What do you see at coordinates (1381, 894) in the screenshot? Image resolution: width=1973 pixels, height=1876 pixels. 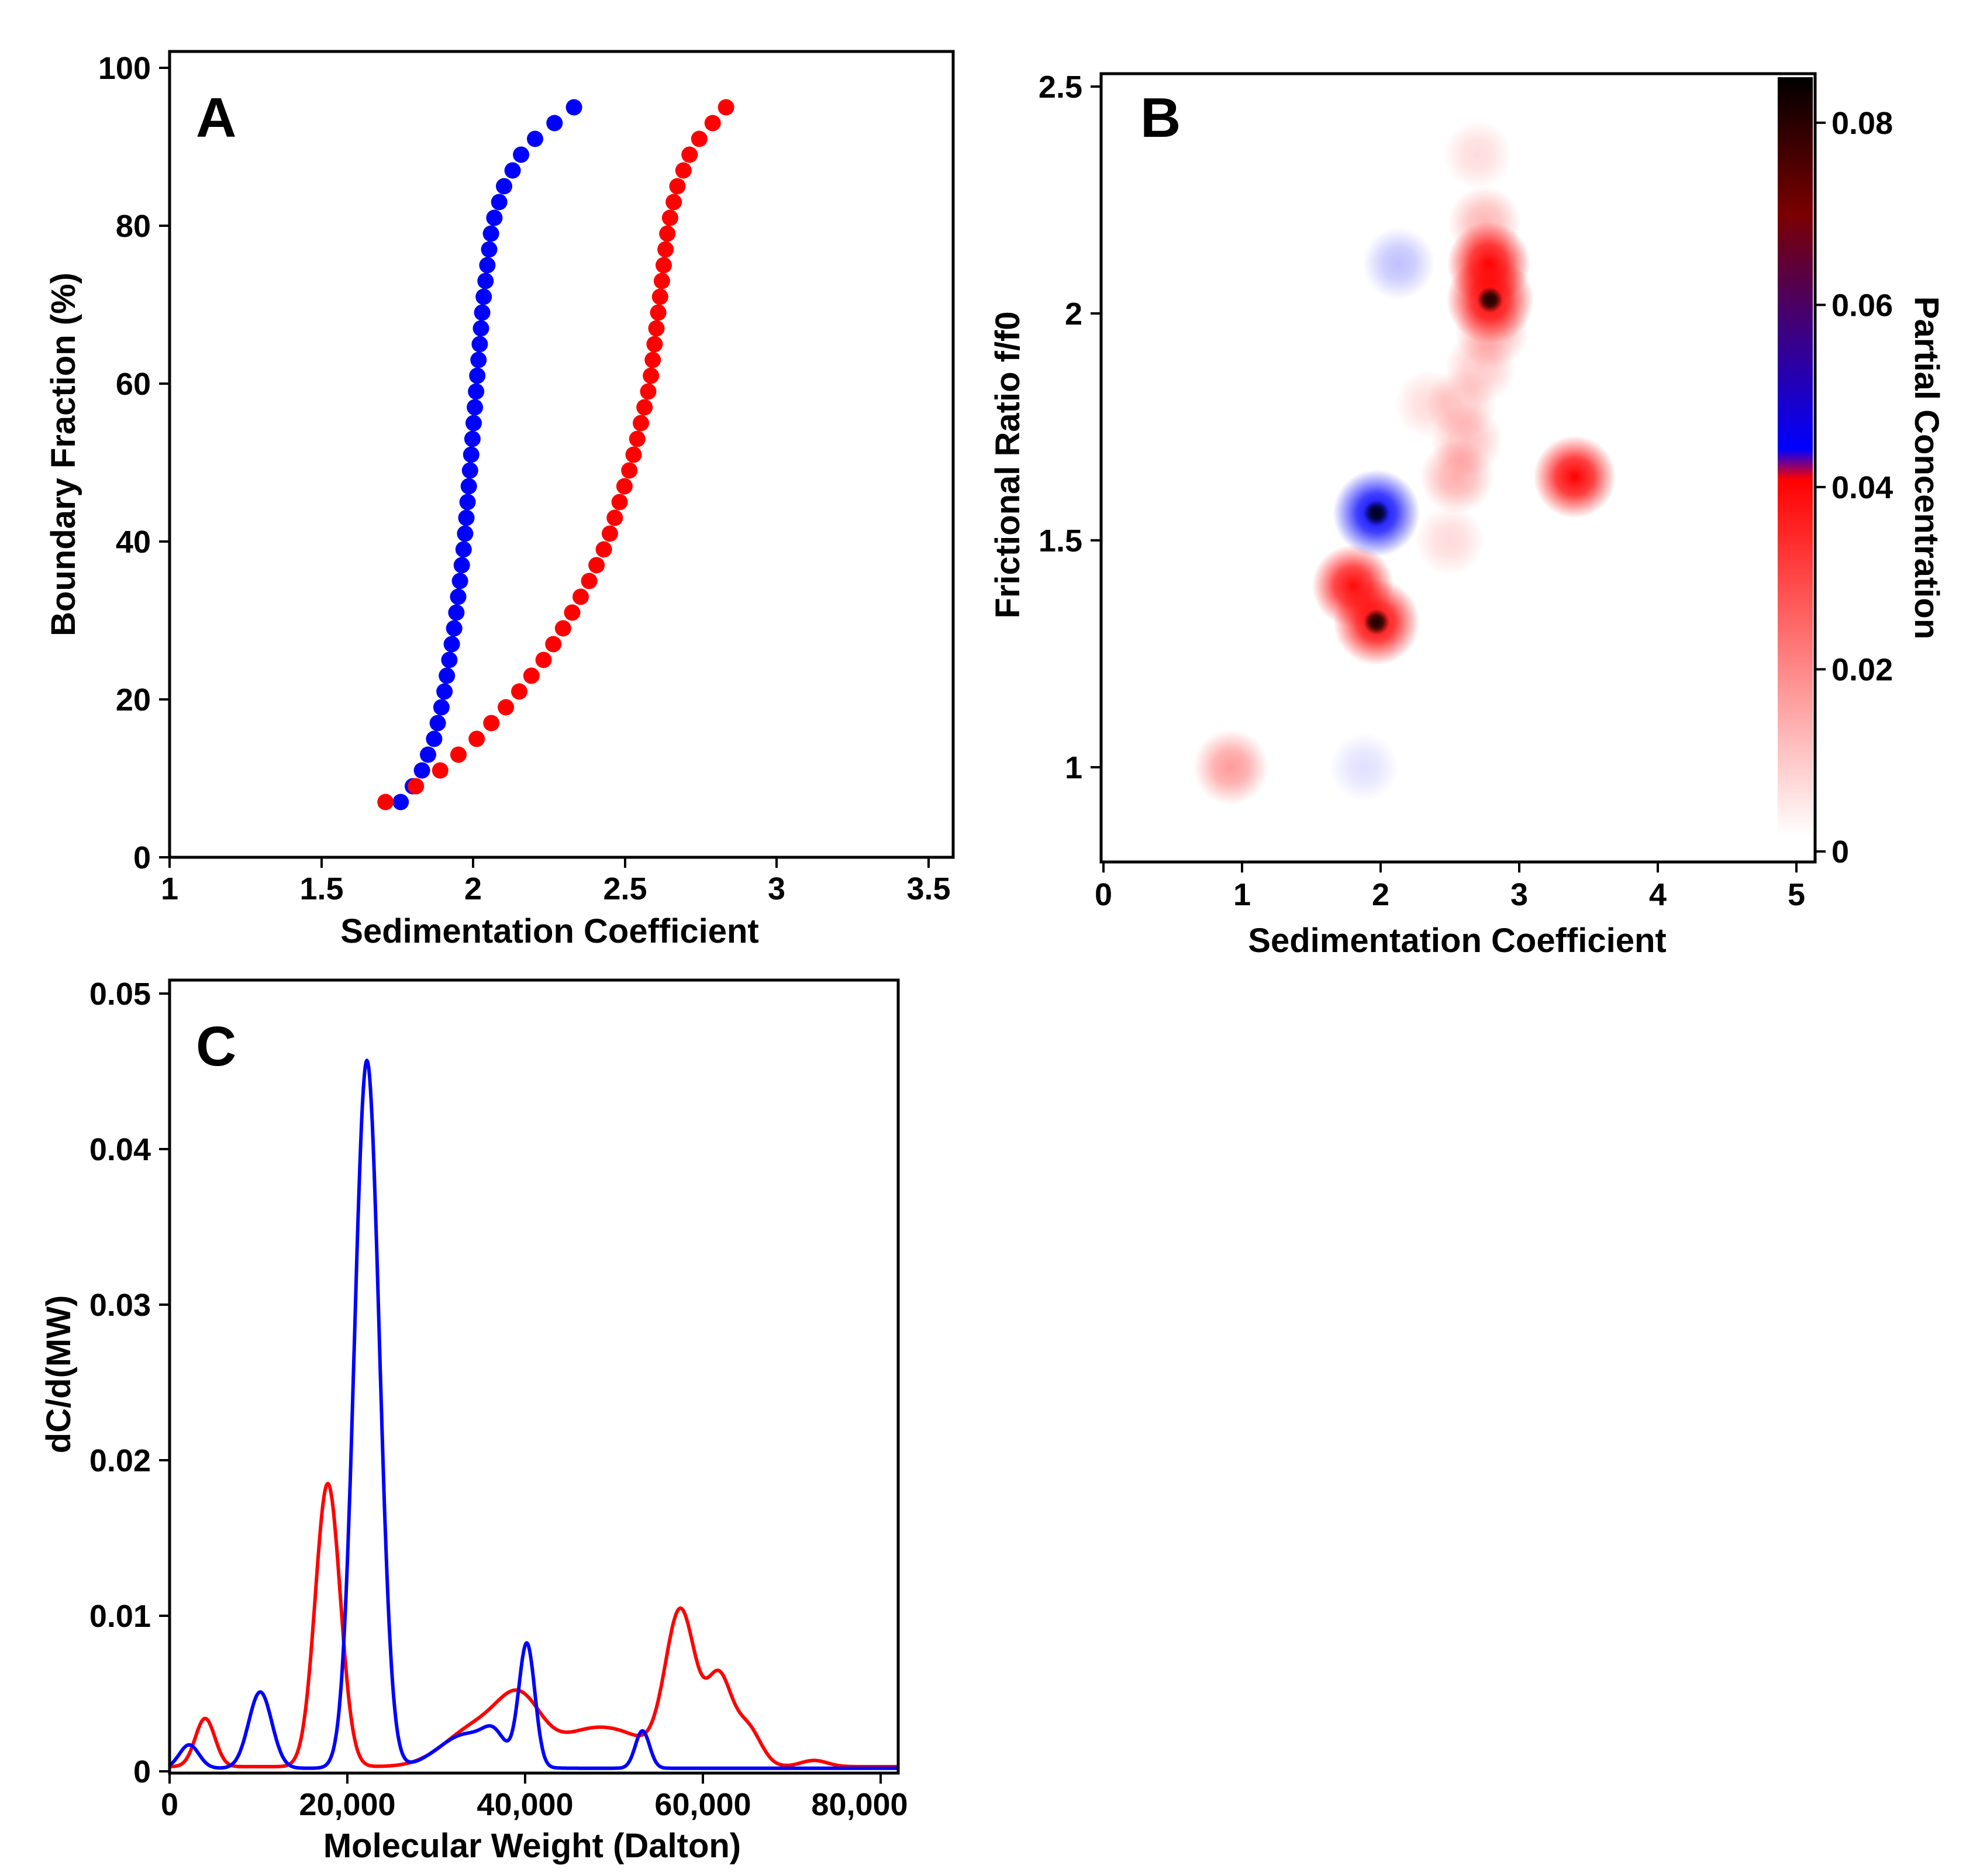 I see `panel-b-xtick-label: 2` at bounding box center [1381, 894].